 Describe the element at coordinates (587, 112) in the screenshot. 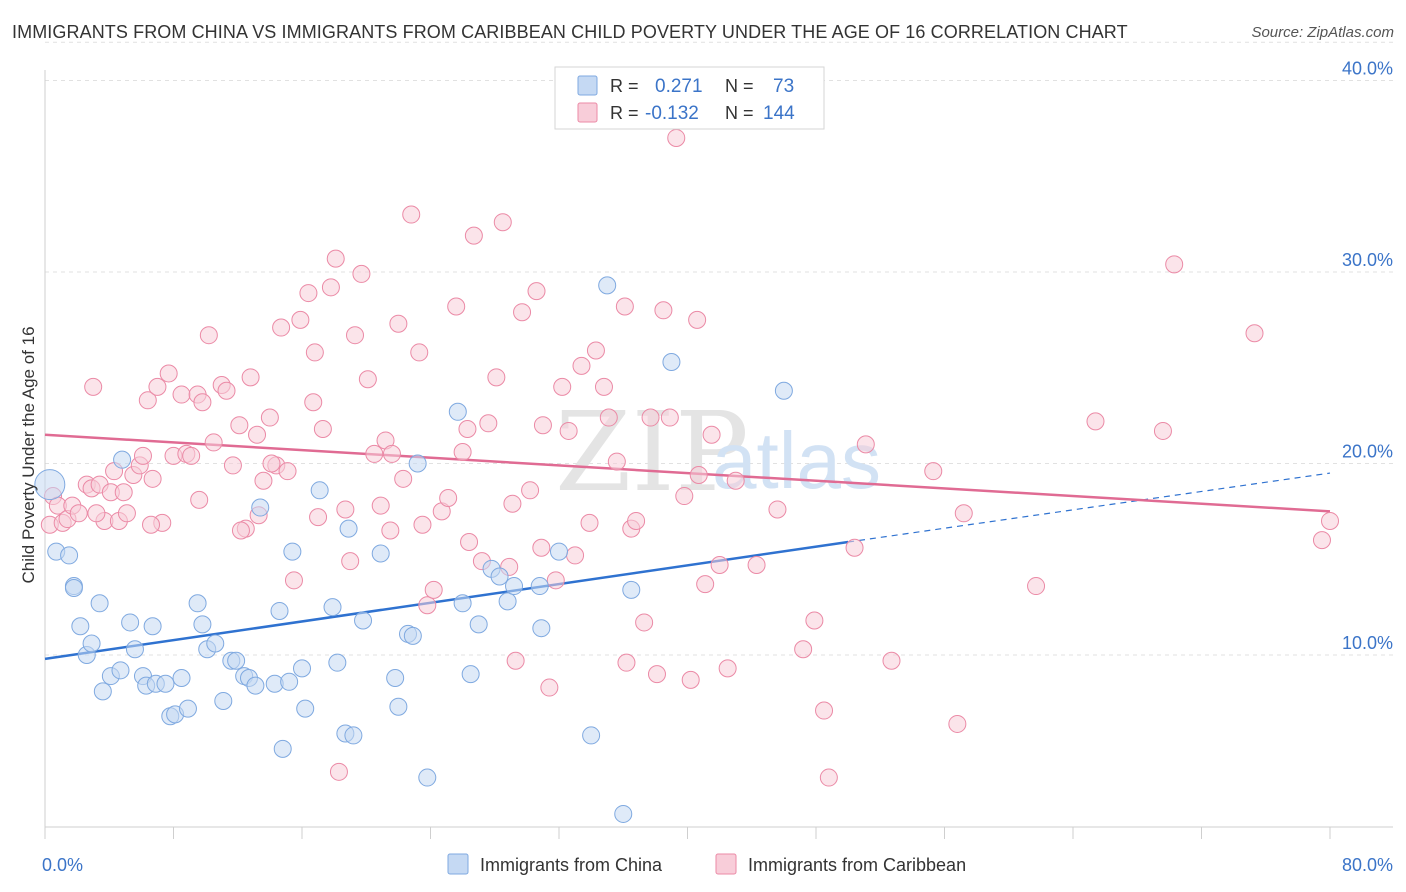

I see `legend-swatch-caribbean` at that location.